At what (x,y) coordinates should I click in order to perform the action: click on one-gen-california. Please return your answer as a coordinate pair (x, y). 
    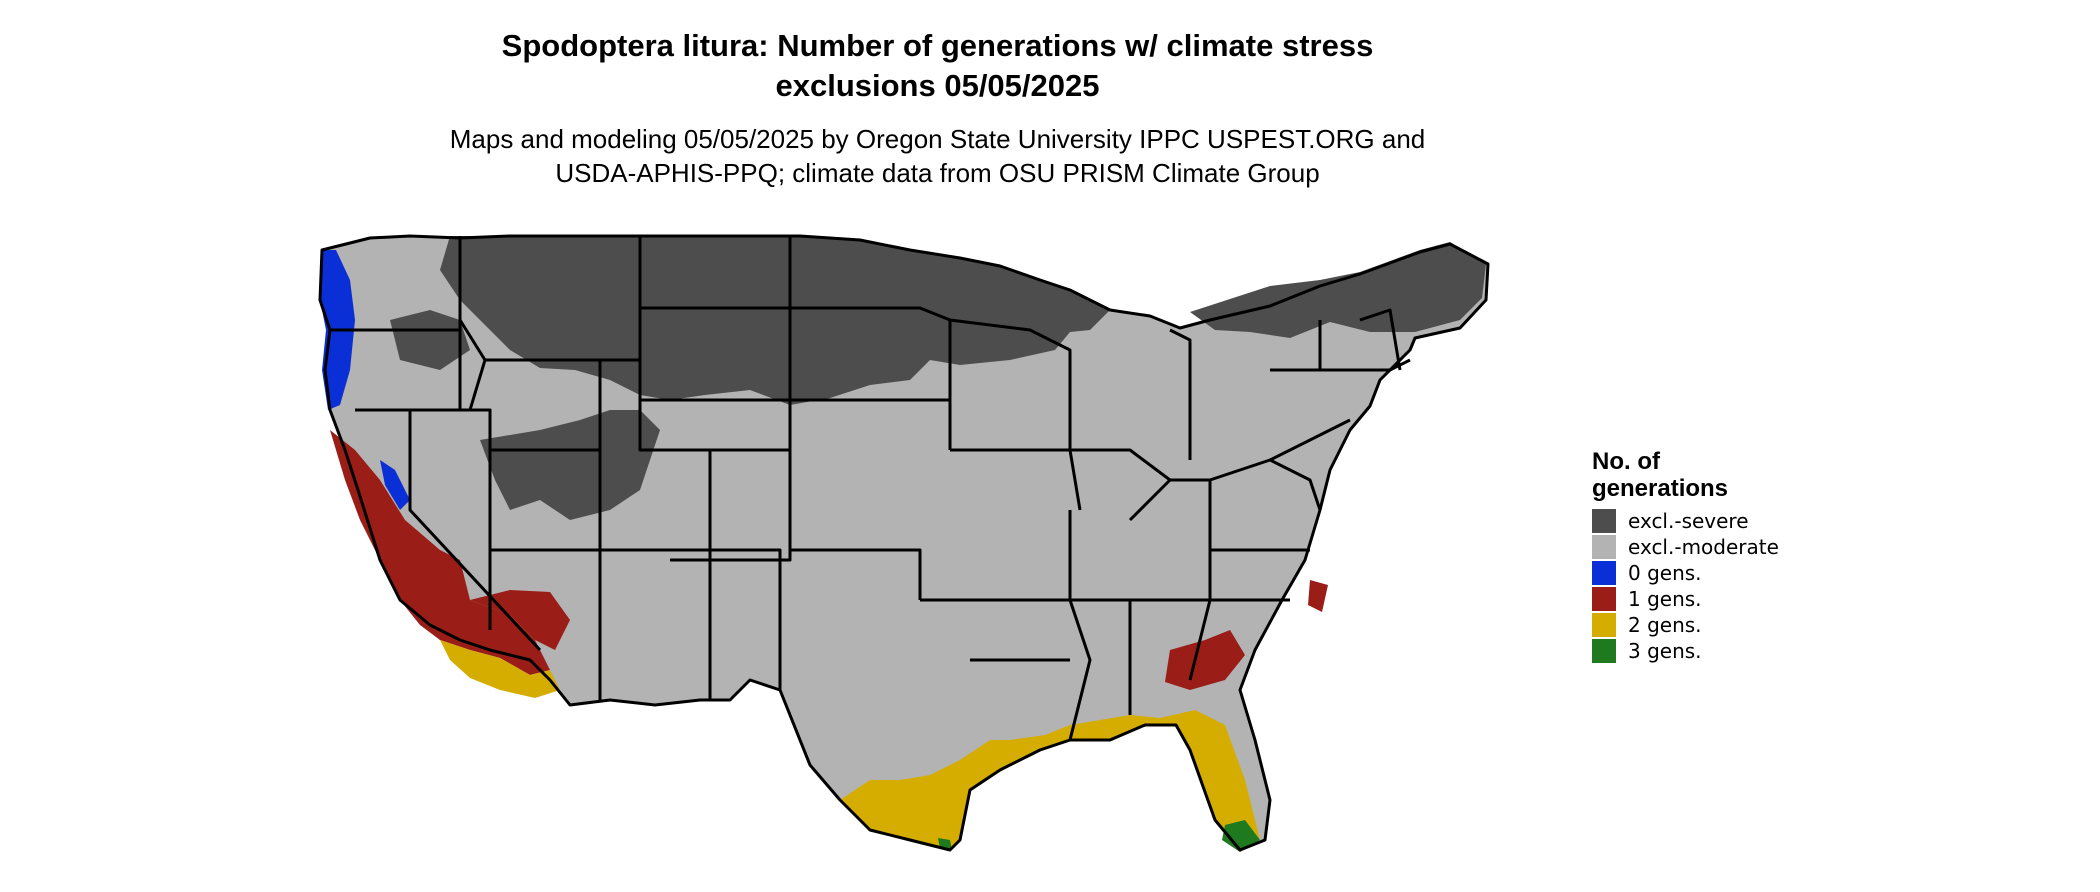
    Looking at the image, I should click on (440, 552).